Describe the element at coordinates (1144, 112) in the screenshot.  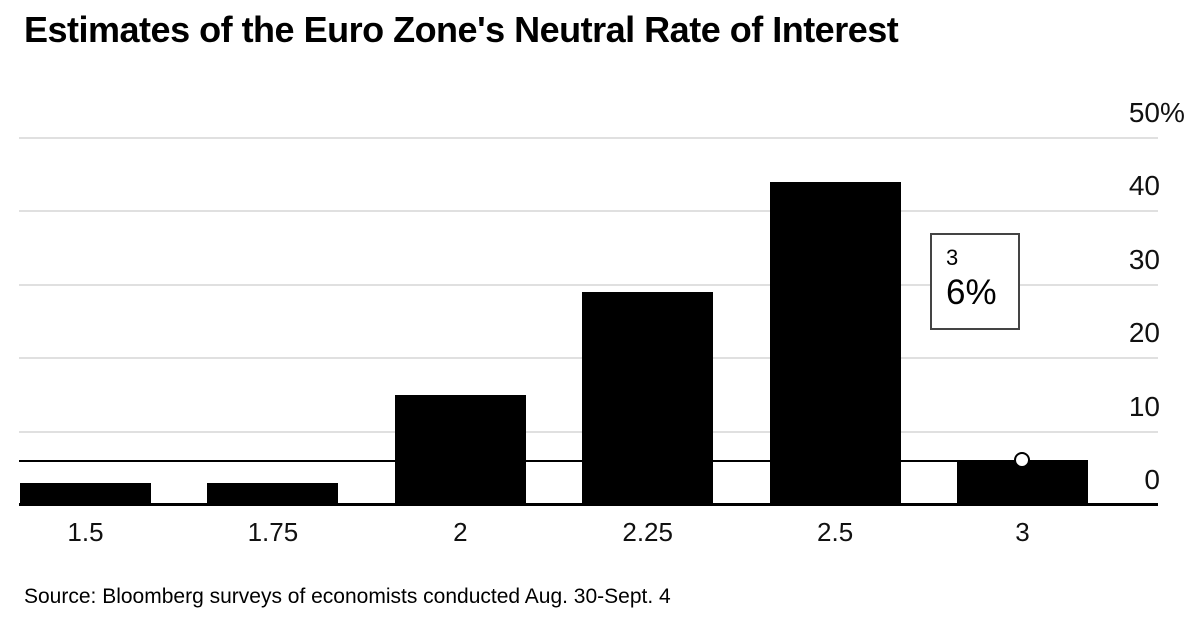
I see `y-tick-number: 50` at that location.